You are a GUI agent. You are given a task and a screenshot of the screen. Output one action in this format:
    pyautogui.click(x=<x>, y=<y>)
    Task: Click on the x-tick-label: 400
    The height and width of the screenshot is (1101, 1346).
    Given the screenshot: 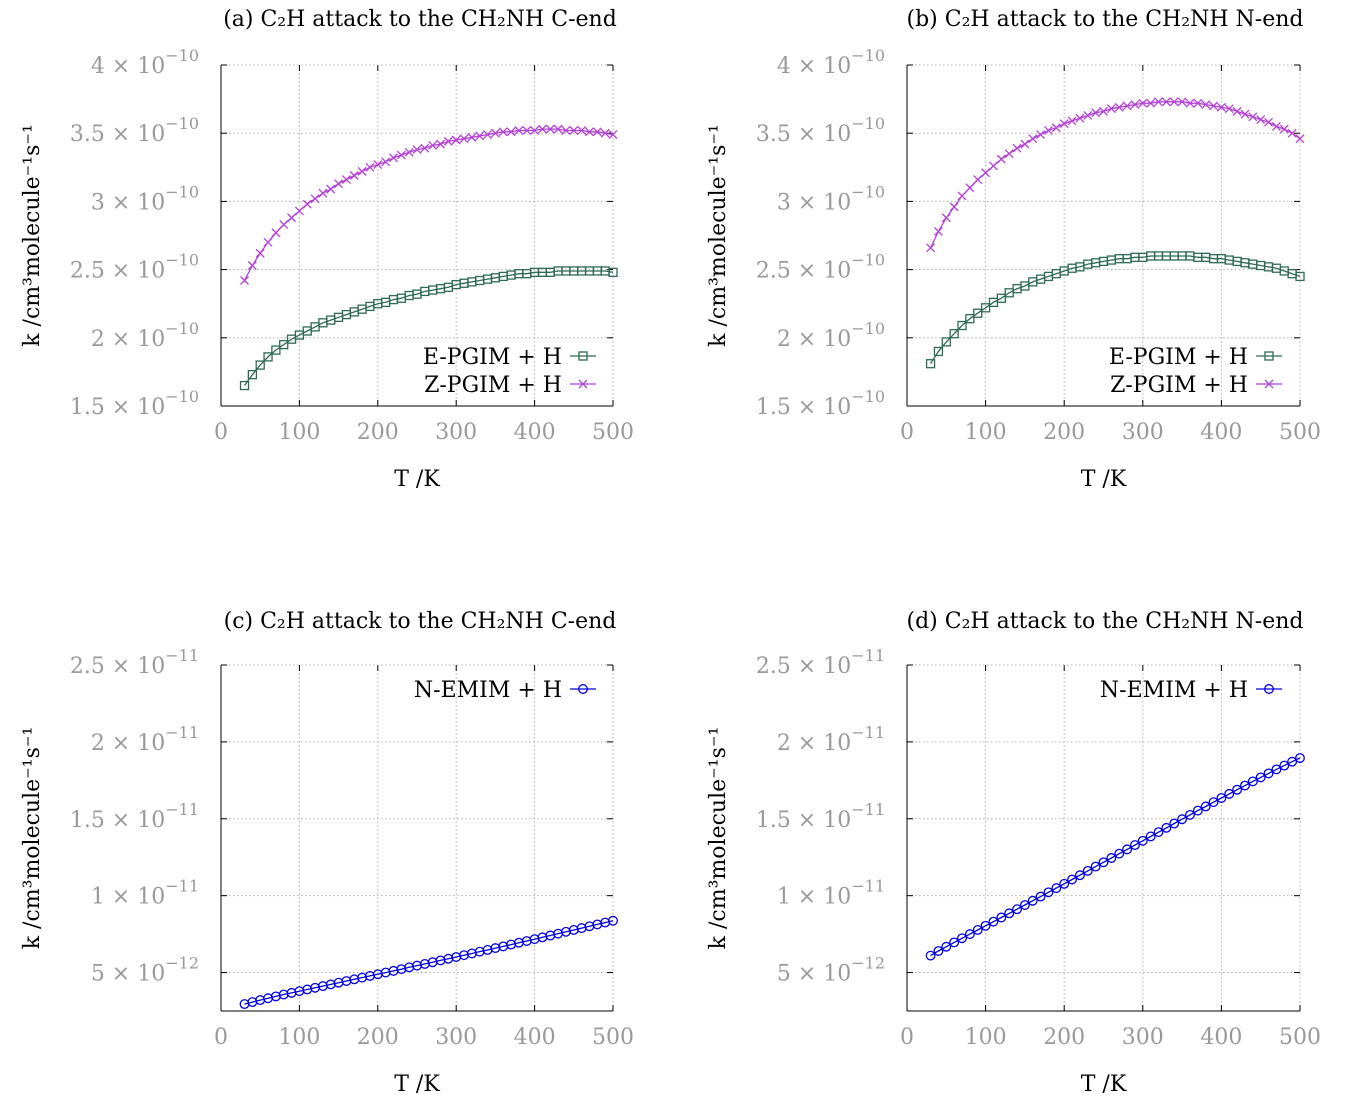 What is the action you would take?
    pyautogui.click(x=535, y=1037)
    